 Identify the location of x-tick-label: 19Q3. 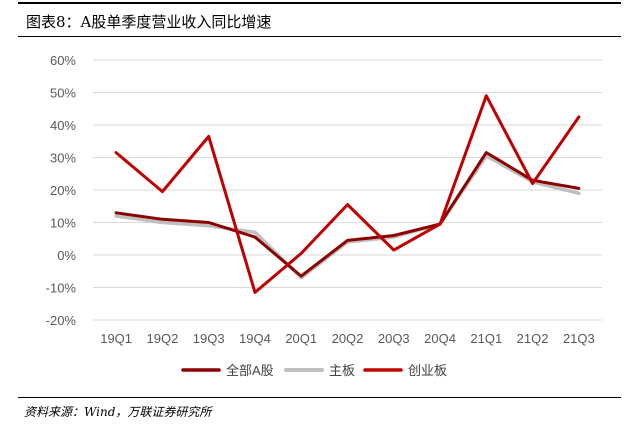
(209, 338).